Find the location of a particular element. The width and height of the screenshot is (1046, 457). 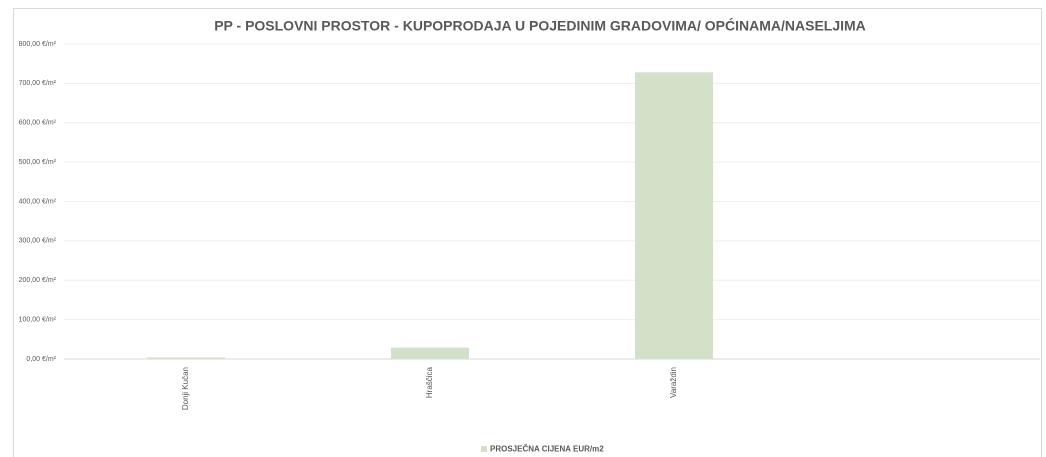

y-tick-label: 200,00 €/m² is located at coordinates (38, 280).